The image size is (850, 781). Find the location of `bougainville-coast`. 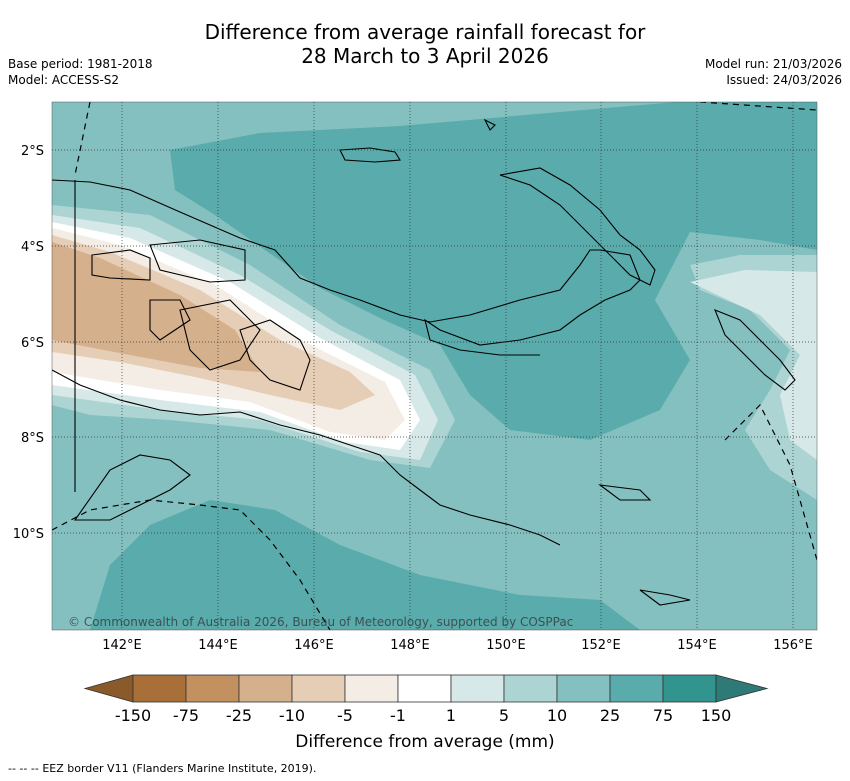

bougainville-coast is located at coordinates (755, 350).